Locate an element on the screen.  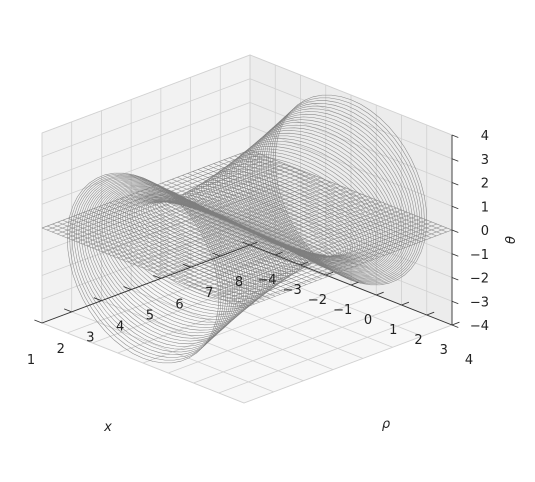
y-axis-label: ρ is located at coordinates (386, 424).